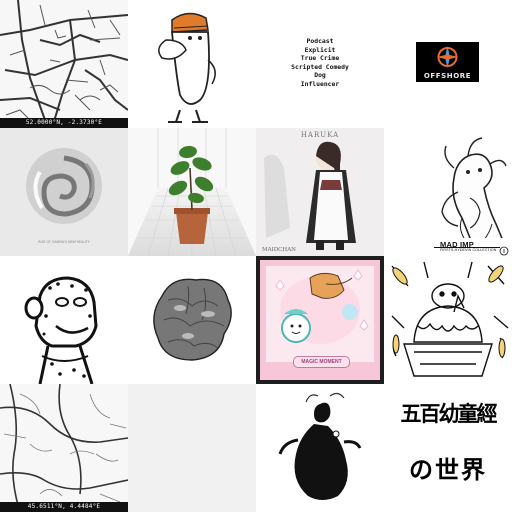 The image size is (512, 512). I want to click on tag-line: Explicit, so click(320, 49).